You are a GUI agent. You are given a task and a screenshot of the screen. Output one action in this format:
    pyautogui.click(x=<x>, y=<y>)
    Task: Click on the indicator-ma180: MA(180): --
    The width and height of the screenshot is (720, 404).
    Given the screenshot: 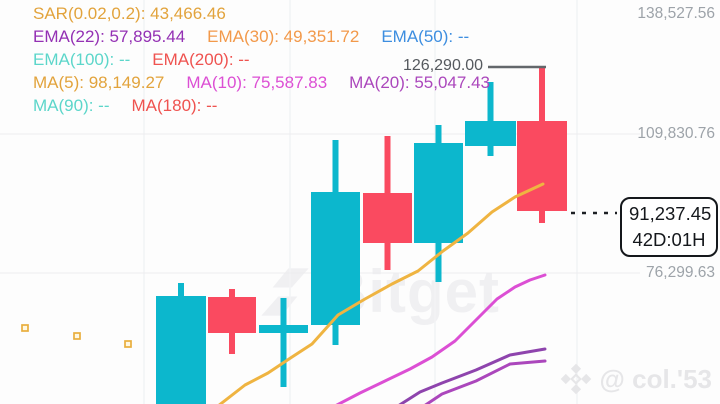 What is the action you would take?
    pyautogui.click(x=174, y=105)
    